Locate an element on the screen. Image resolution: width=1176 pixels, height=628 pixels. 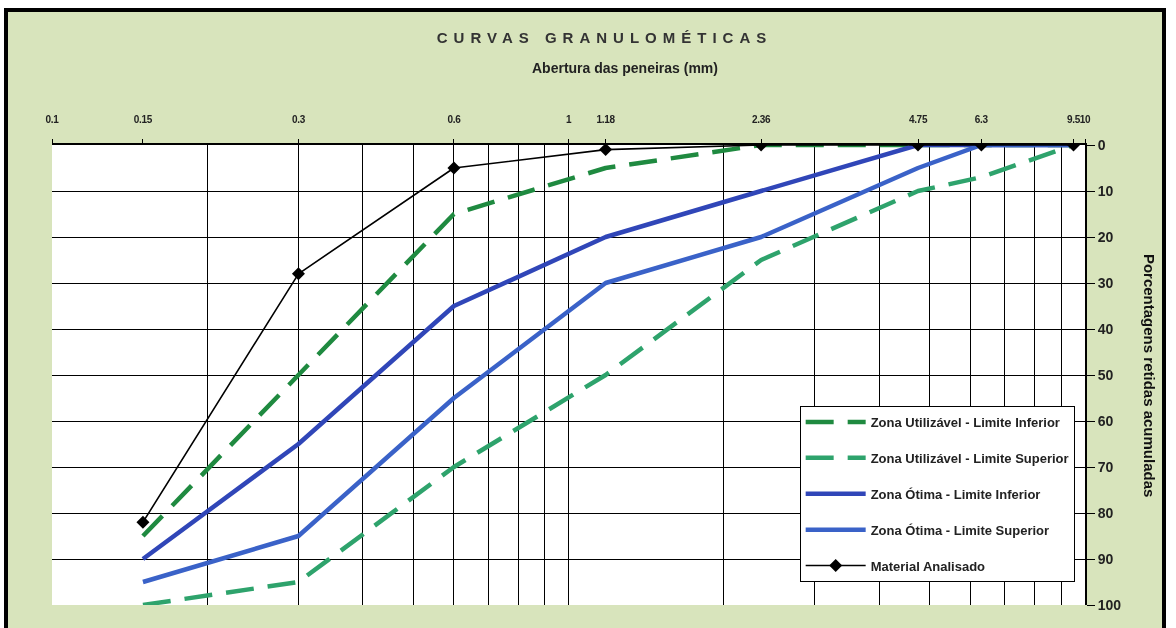
x-tick-label: 1.18 is located at coordinates (606, 119).